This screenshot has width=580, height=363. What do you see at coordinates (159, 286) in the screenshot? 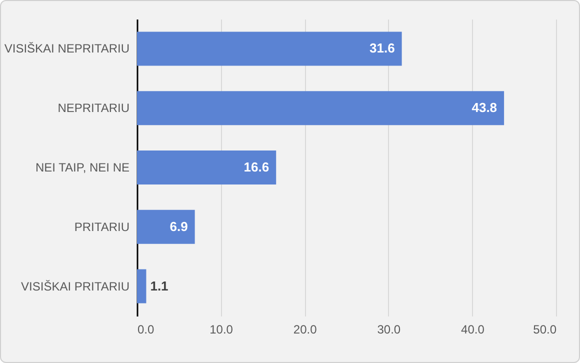
I see `data-label: 1.1` at bounding box center [159, 286].